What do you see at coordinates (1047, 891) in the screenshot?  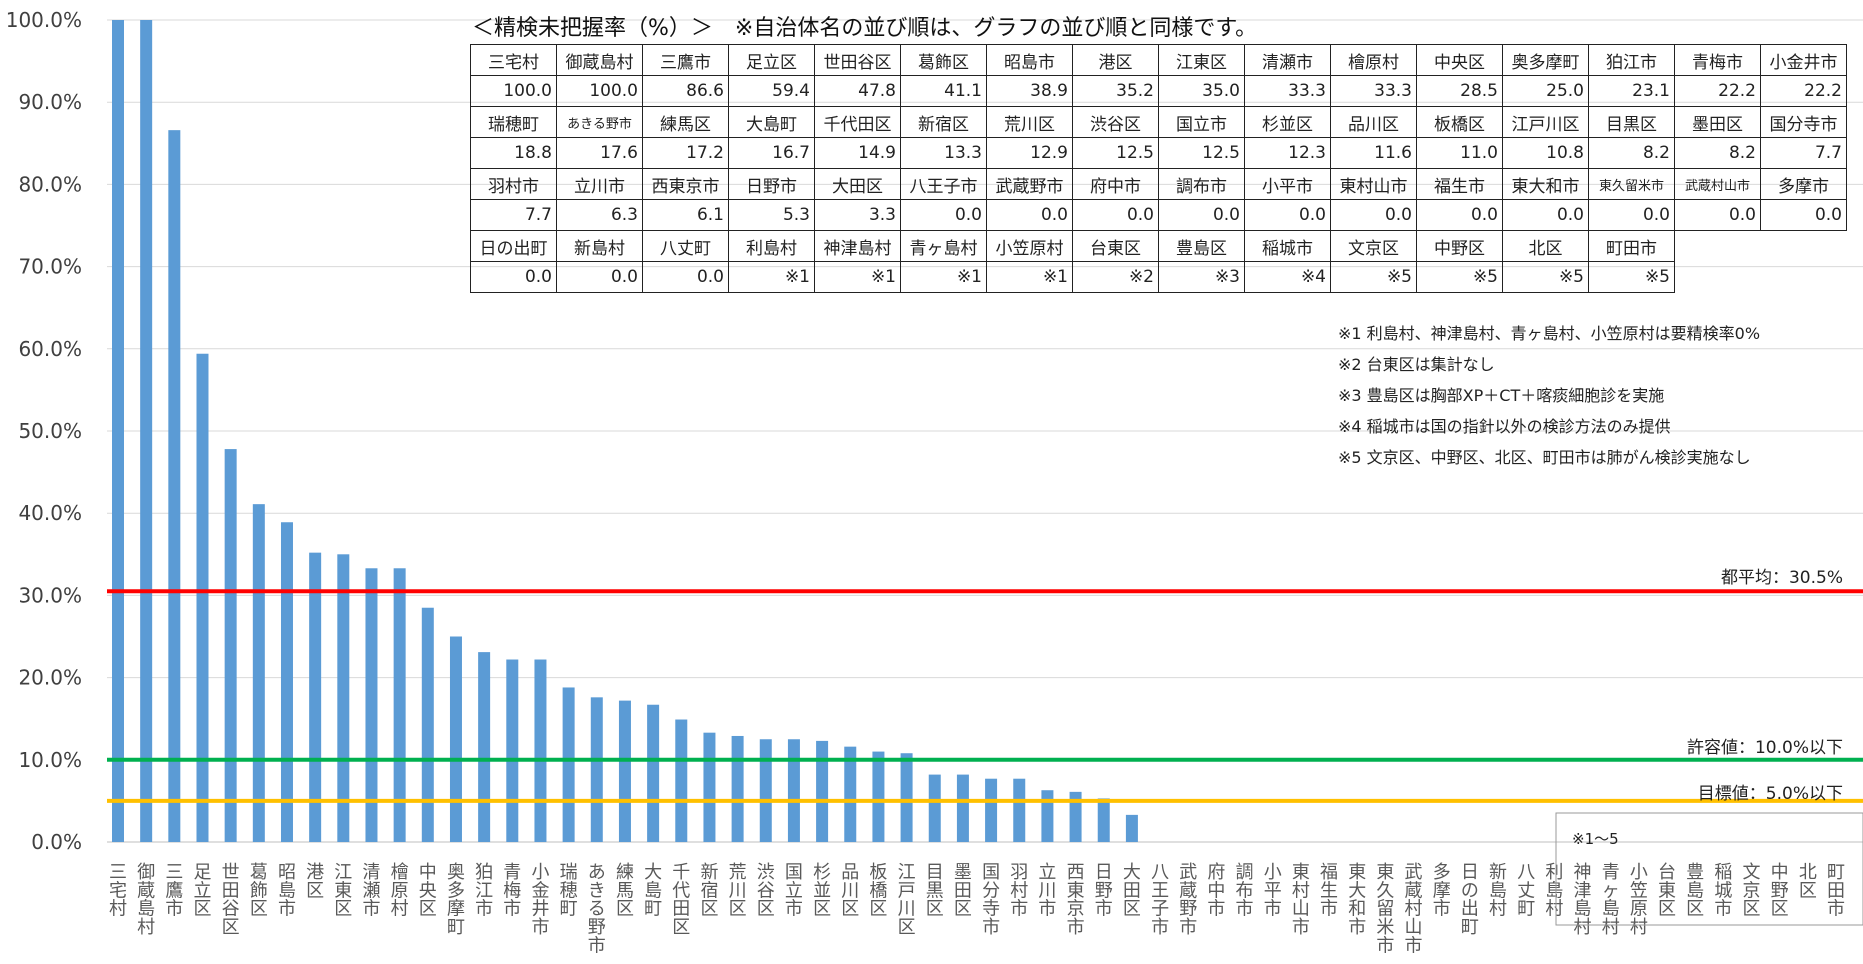 I see `x-tick-label: 立川市` at bounding box center [1047, 891].